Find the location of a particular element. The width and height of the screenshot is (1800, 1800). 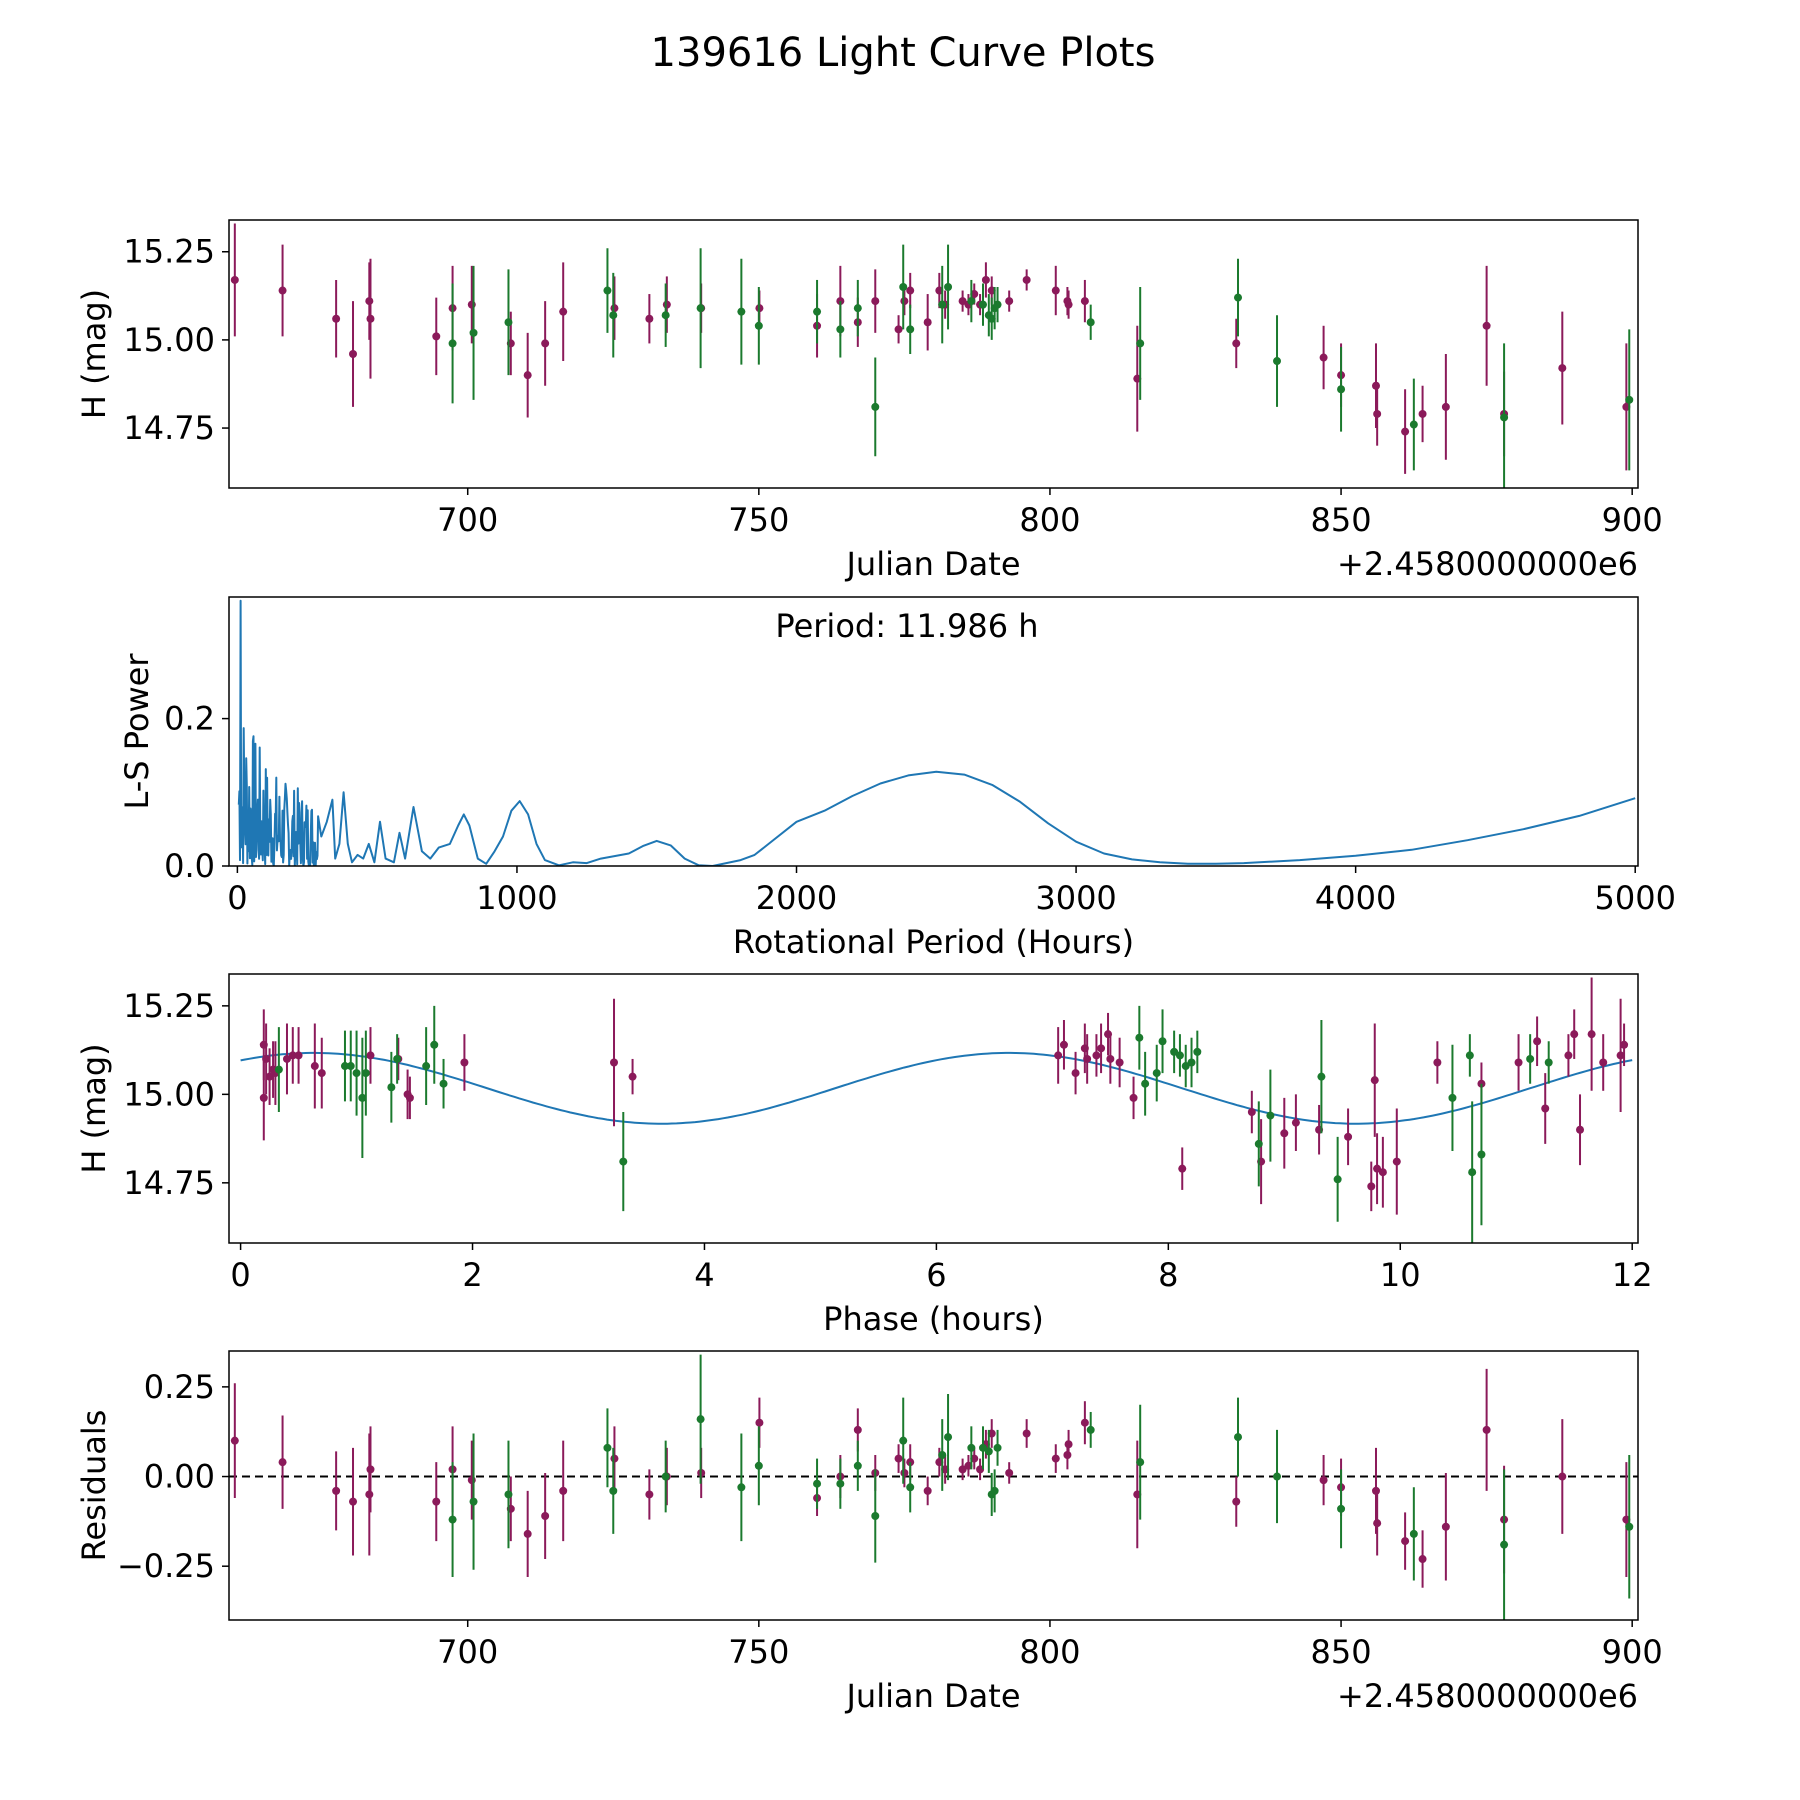

x-axis-offset-label: +2.4580000000e6 is located at coordinates (1487, 564).